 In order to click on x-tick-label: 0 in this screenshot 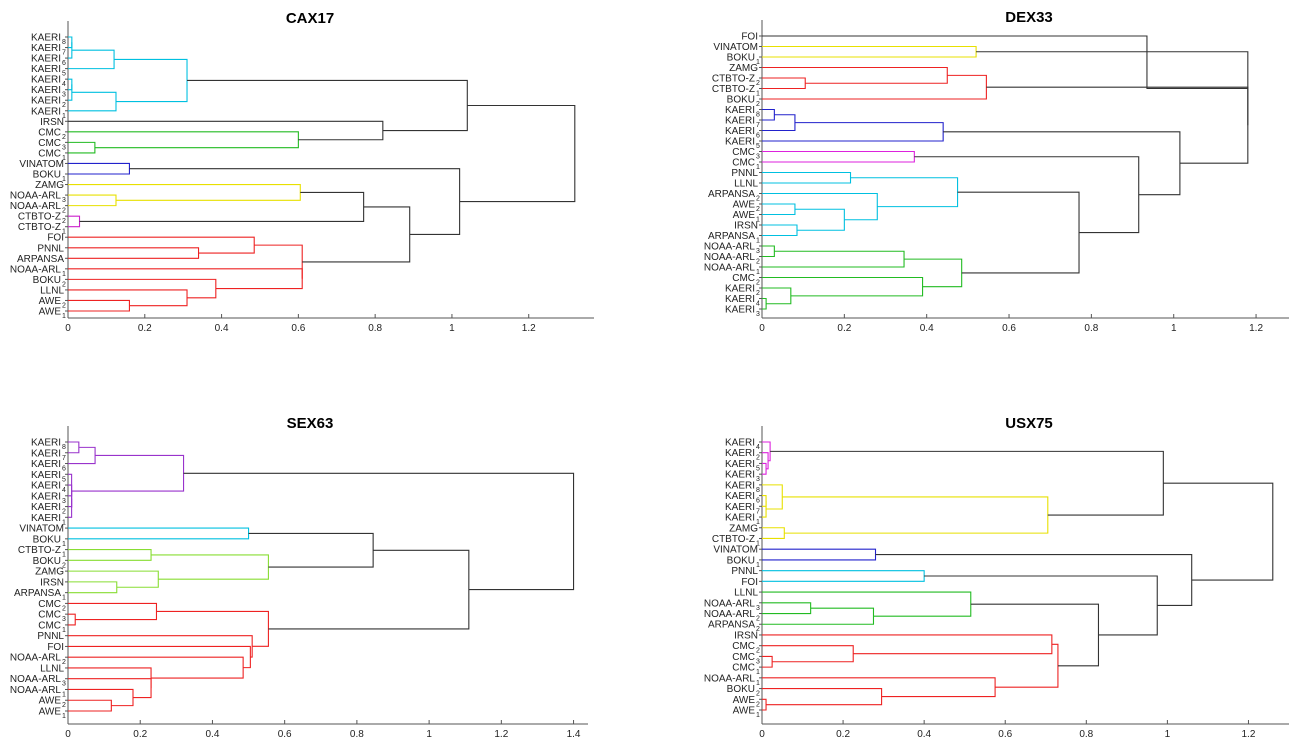, I will do `click(68, 733)`.